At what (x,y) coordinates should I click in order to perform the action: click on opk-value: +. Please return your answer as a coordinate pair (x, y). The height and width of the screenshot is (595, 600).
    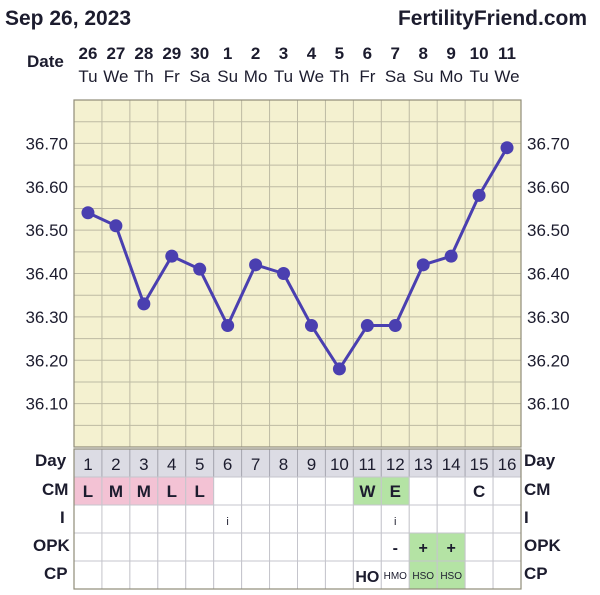
    Looking at the image, I should click on (423, 548).